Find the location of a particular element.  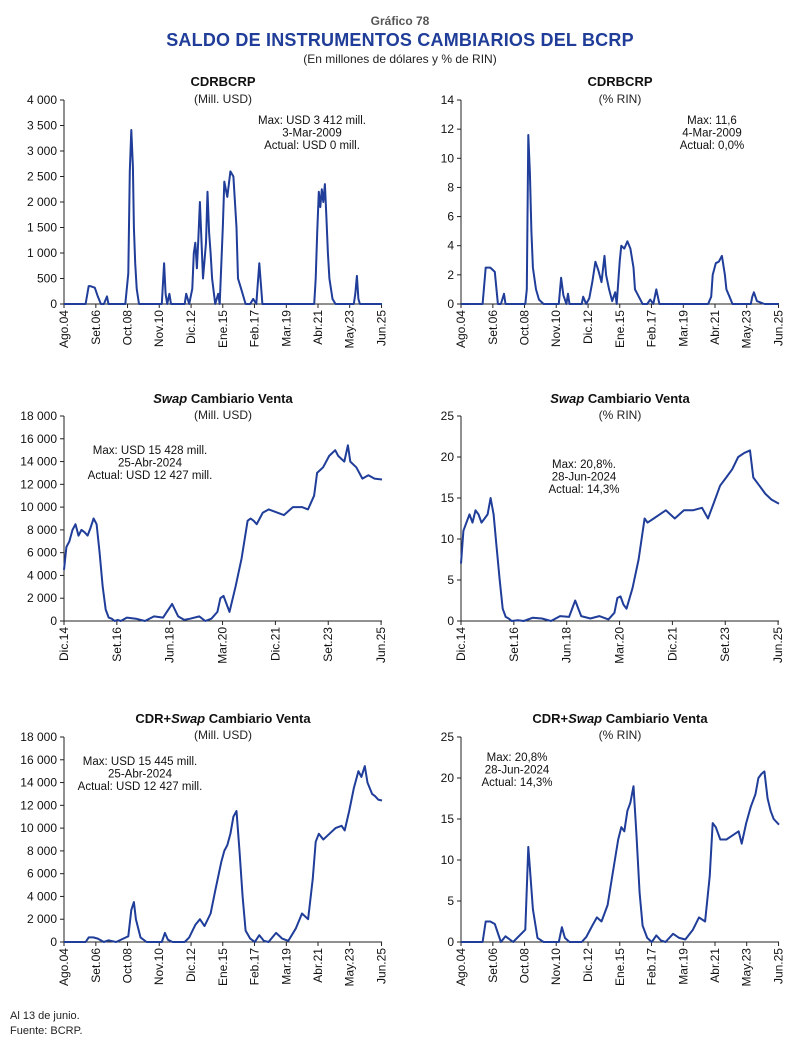

x-tick-label: Jun.18 is located at coordinates (567, 645).